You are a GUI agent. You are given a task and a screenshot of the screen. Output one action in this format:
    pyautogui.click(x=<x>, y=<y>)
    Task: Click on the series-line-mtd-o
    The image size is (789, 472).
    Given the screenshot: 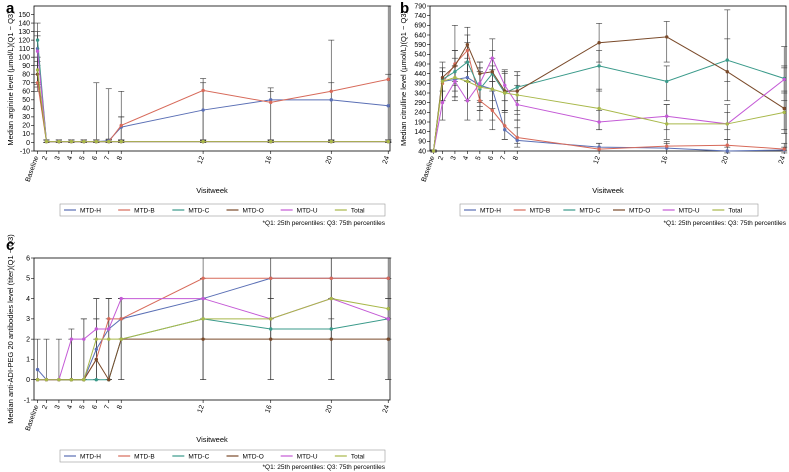 What is the action you would take?
    pyautogui.click(x=213, y=108)
    